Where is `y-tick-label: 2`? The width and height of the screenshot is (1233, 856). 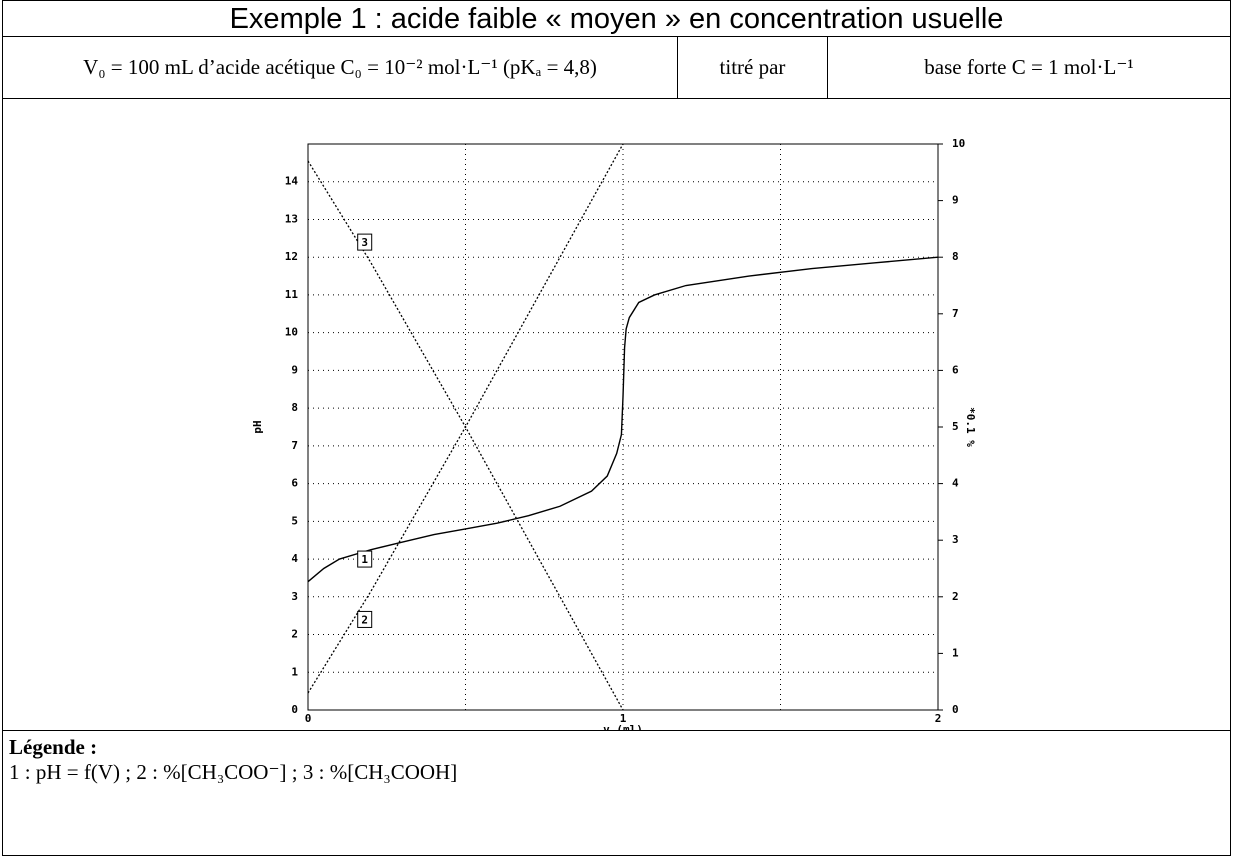
y-tick-label: 2 is located at coordinates (294, 634).